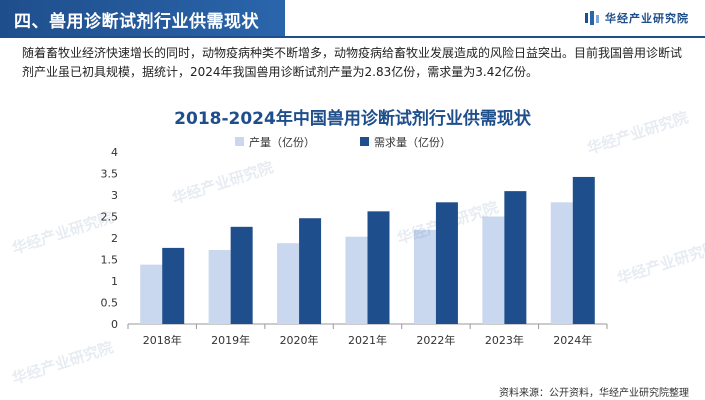 This screenshot has width=705, height=400. What do you see at coordinates (364, 141) in the screenshot?
I see `legend-swatch-demand` at bounding box center [364, 141].